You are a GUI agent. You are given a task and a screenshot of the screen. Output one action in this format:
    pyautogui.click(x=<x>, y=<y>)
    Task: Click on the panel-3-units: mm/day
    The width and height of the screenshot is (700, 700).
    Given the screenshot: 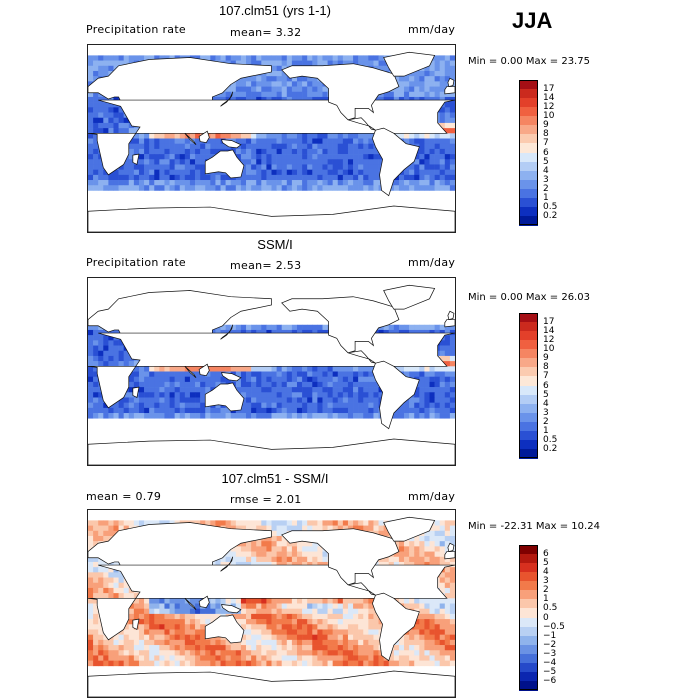 What is the action you would take?
    pyautogui.click(x=432, y=496)
    